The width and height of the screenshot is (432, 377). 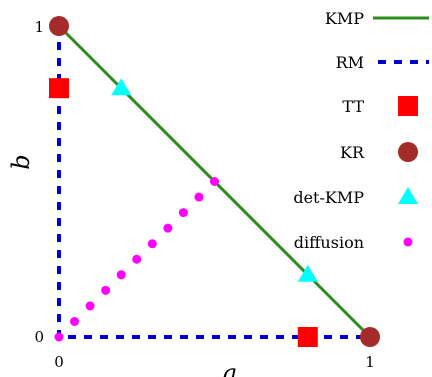 What do you see at coordinates (39, 27) in the screenshot?
I see `y-tick-label-1: 1` at bounding box center [39, 27].